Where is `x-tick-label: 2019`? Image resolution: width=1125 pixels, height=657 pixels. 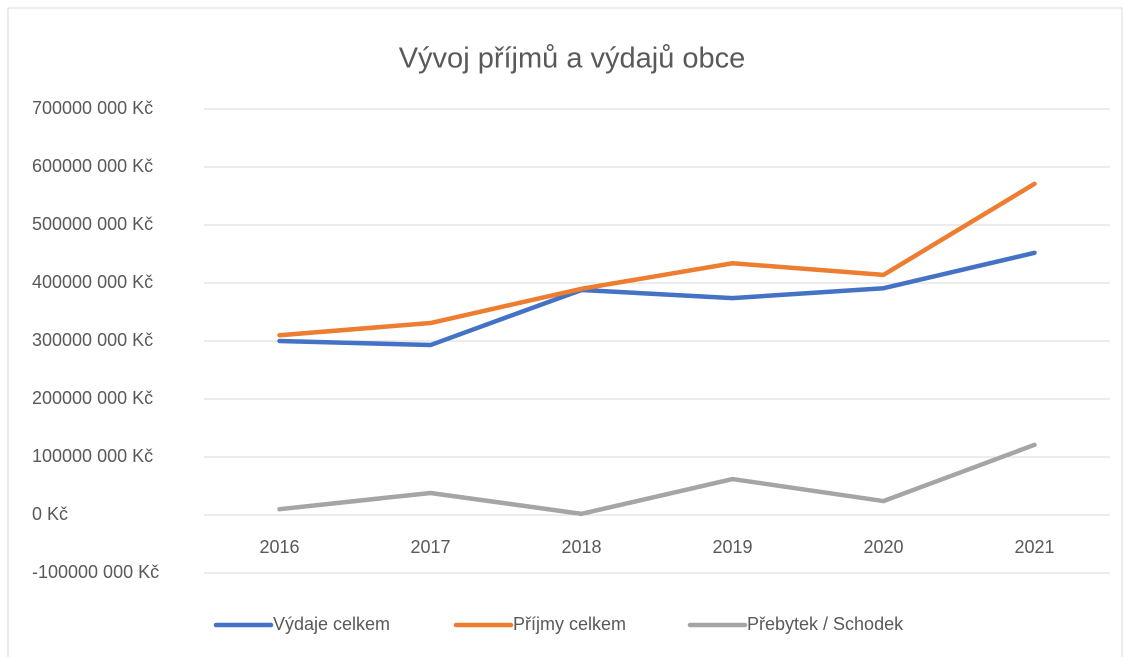
x-tick-label: 2019 is located at coordinates (732, 547).